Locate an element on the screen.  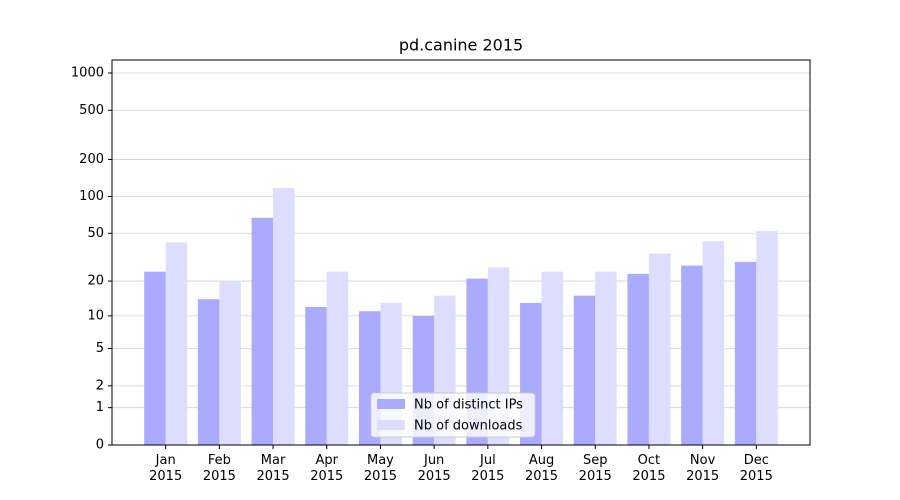
x-tick-label: Sep 2015 is located at coordinates (595, 468).